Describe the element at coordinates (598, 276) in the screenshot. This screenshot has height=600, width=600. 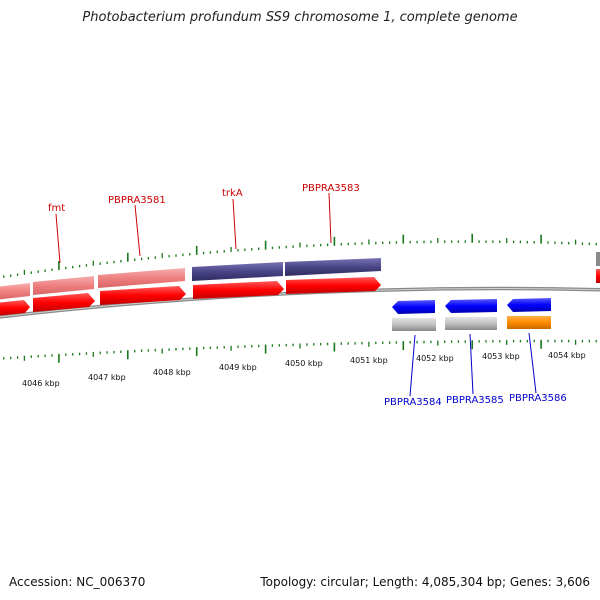
I see `edge-gene-red` at that location.